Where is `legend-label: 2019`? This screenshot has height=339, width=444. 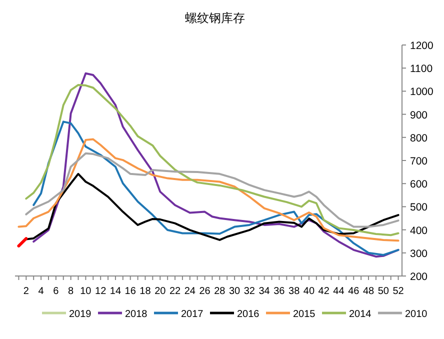 legend-label: 2019 is located at coordinates (80, 314).